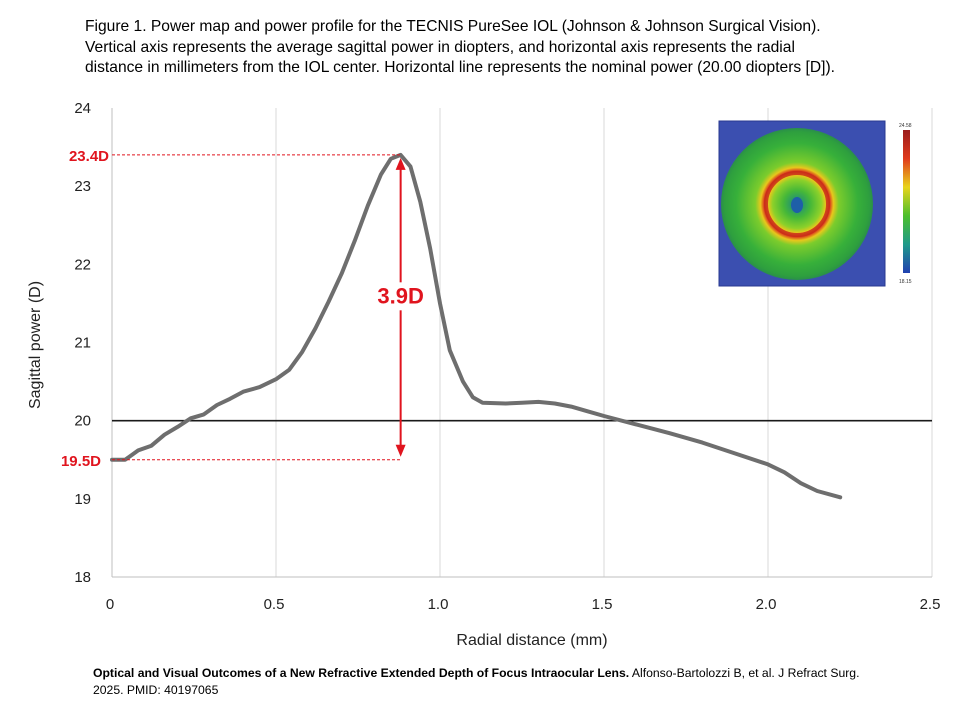 The height and width of the screenshot is (720, 960). What do you see at coordinates (82, 421) in the screenshot?
I see `y-tick-label: 20` at bounding box center [82, 421].